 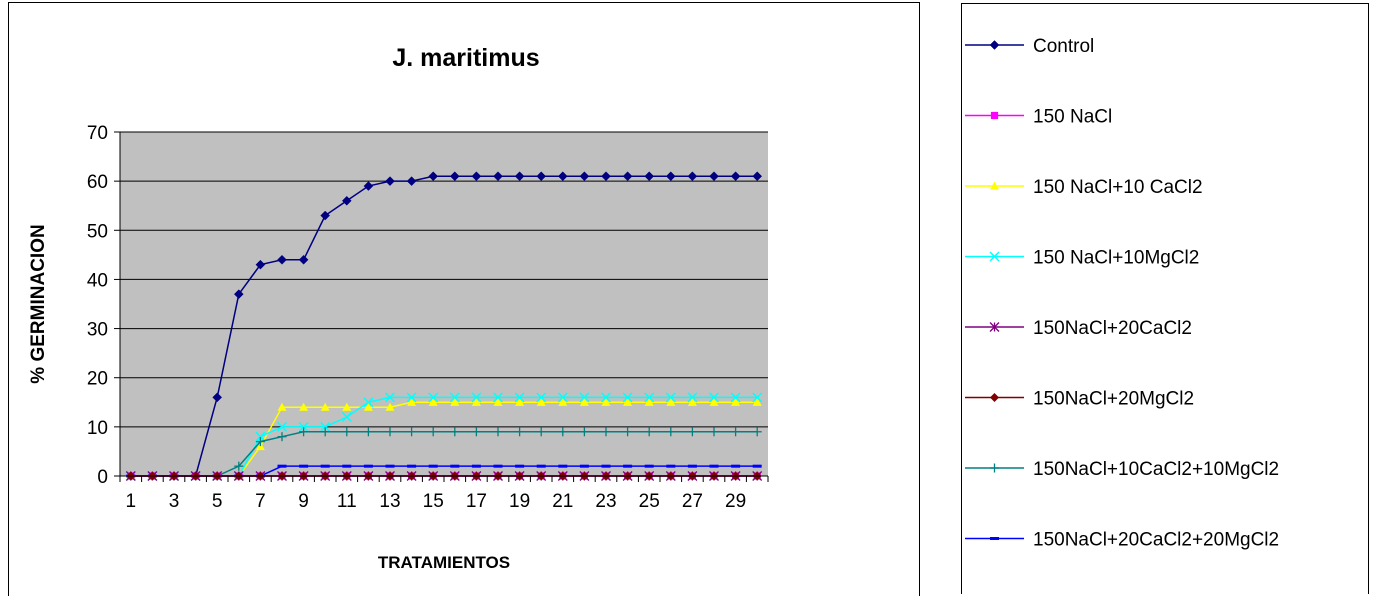 I want to click on y-tick-label: 0, so click(x=102, y=477).